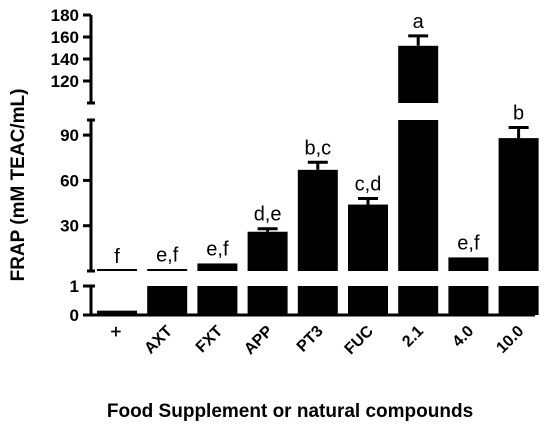 The height and width of the screenshot is (428, 550). I want to click on y-tick-label: 180, so click(65, 15).